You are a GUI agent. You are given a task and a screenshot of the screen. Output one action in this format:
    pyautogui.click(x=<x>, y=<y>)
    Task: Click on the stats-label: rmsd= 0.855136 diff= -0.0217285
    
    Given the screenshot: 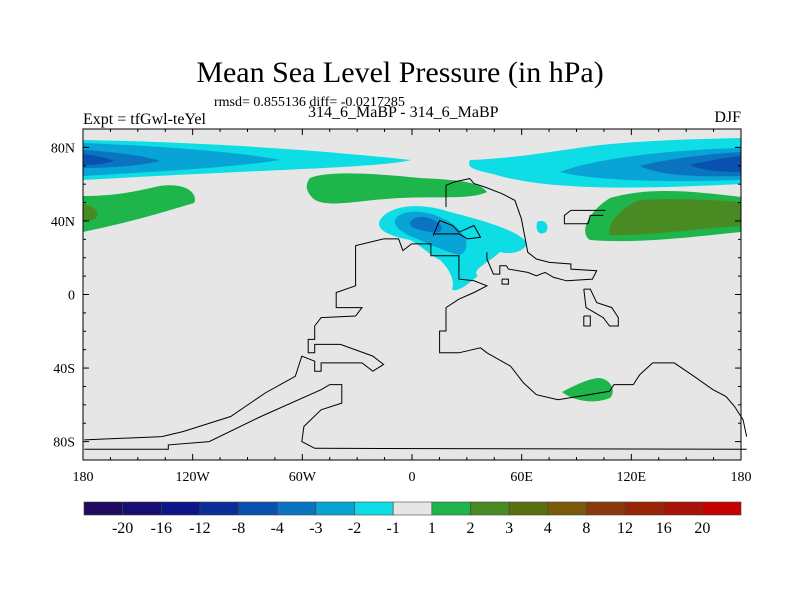 What is the action you would take?
    pyautogui.click(x=309, y=102)
    